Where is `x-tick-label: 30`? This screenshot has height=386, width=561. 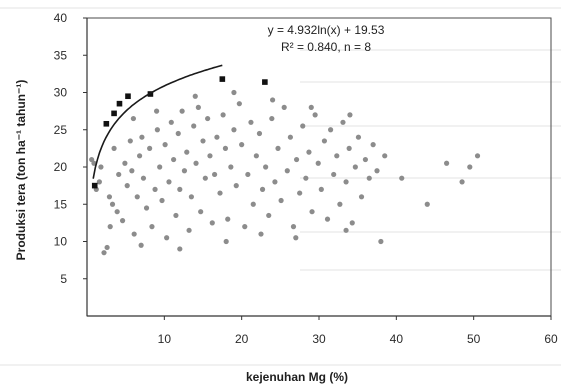
x-tick-label: 30 is located at coordinates (319, 339).